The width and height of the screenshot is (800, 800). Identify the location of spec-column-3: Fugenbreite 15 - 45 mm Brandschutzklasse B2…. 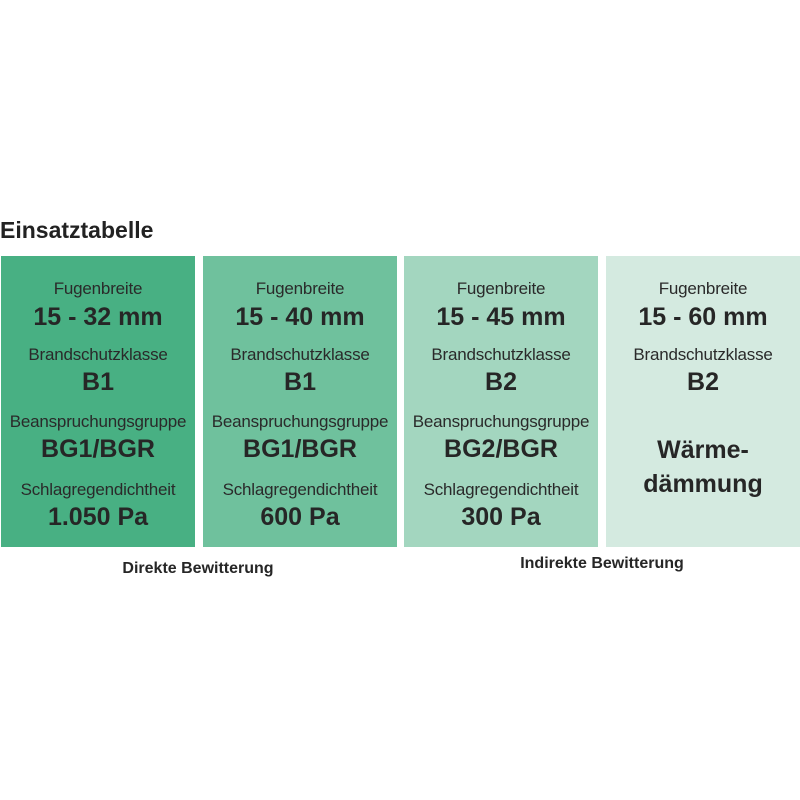
(501, 401).